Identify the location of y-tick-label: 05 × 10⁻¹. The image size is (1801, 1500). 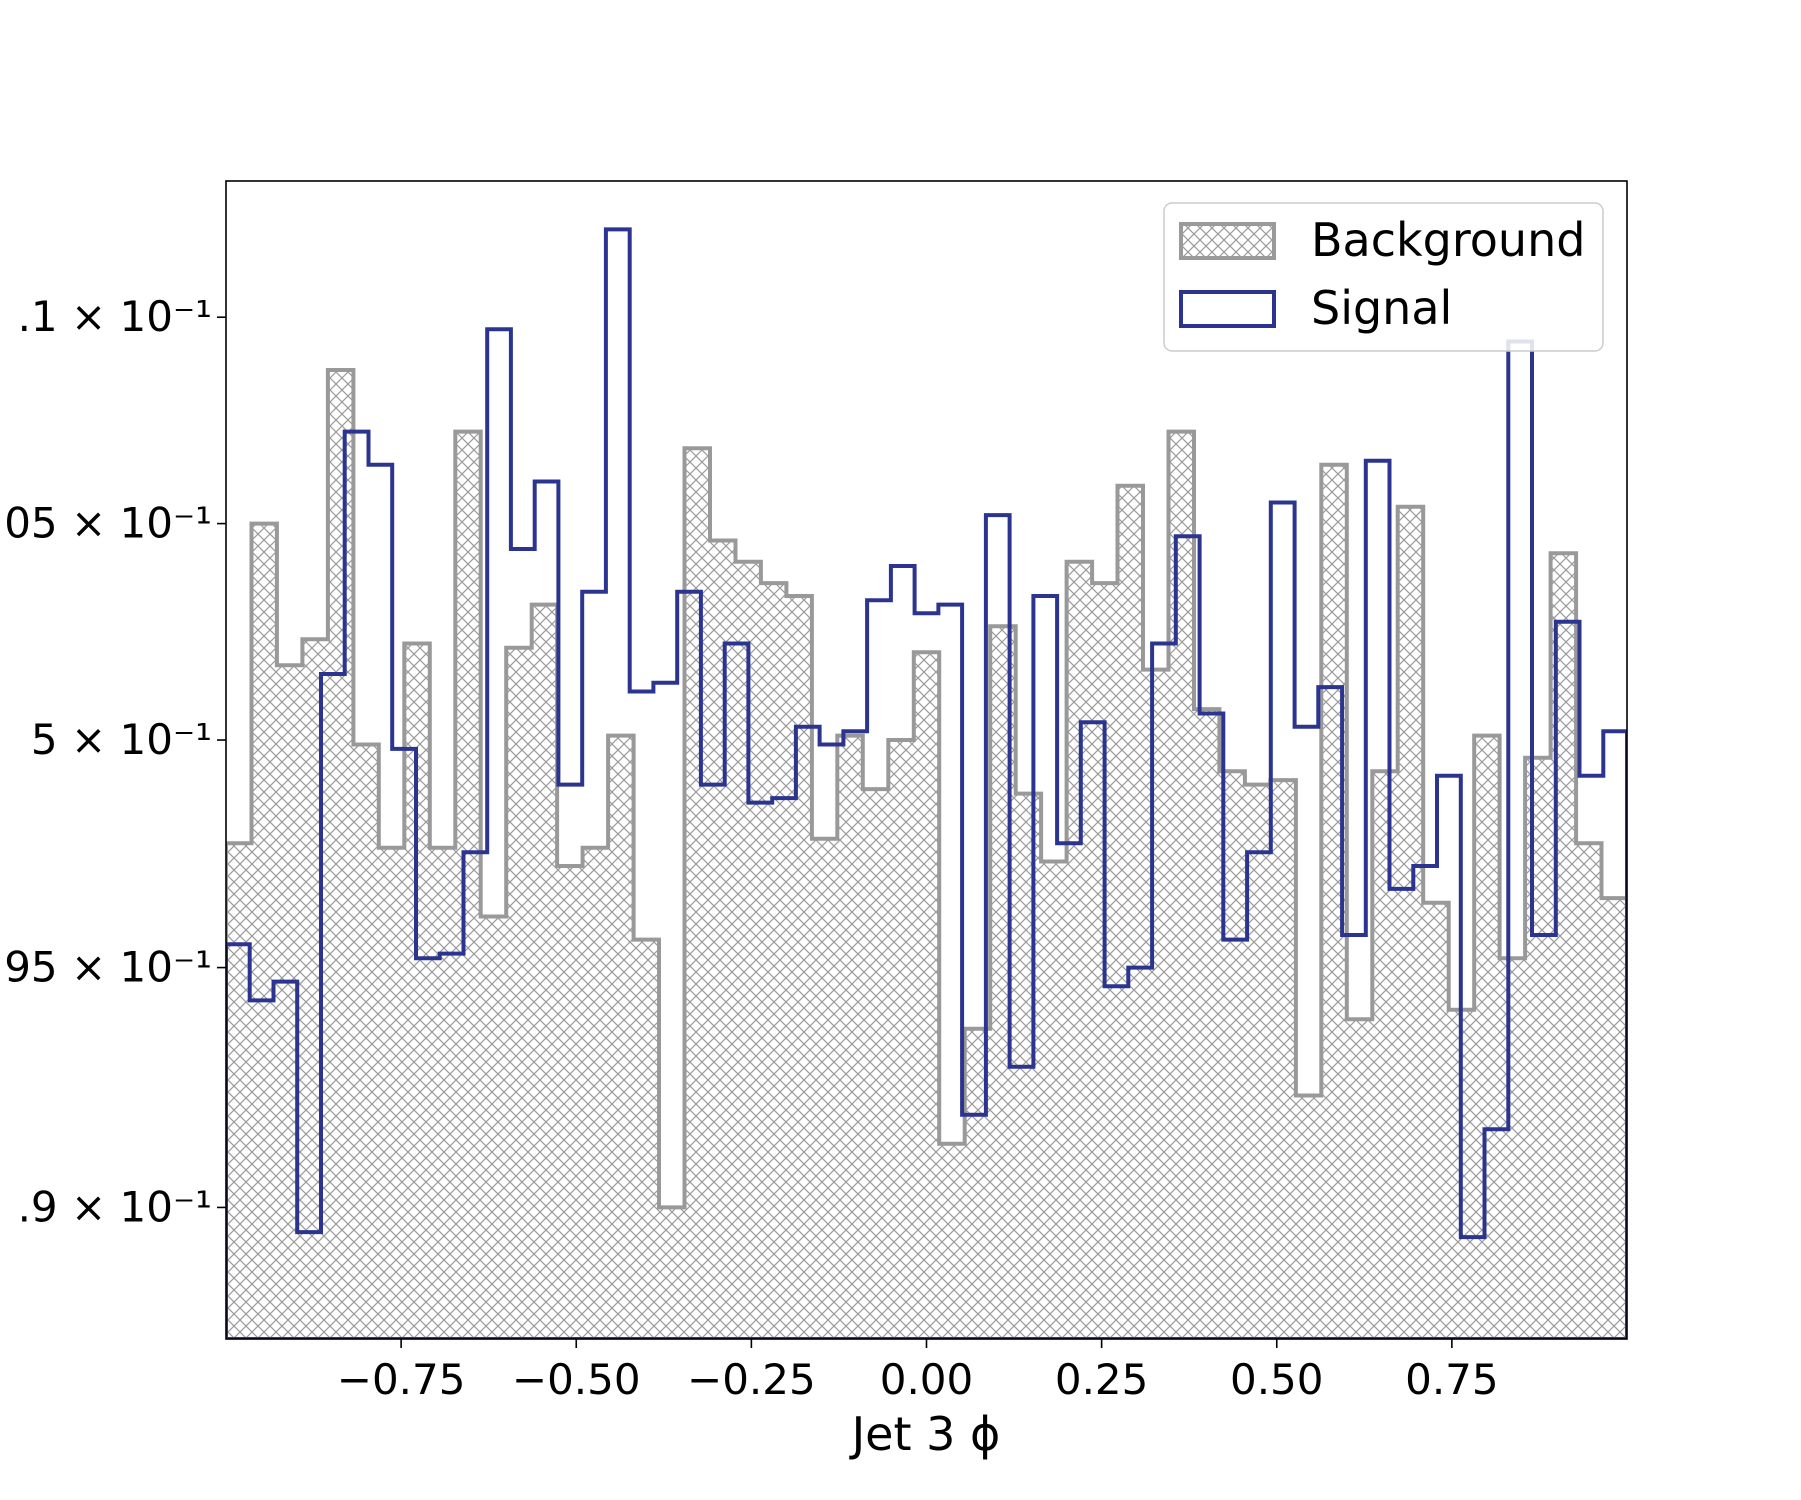
(108, 523).